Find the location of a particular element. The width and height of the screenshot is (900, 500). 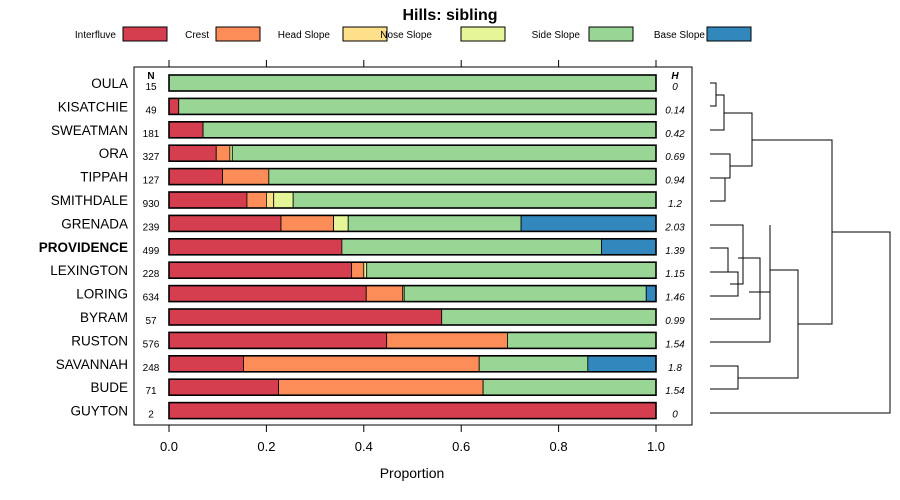

dendrogram is located at coordinates (800, 248).